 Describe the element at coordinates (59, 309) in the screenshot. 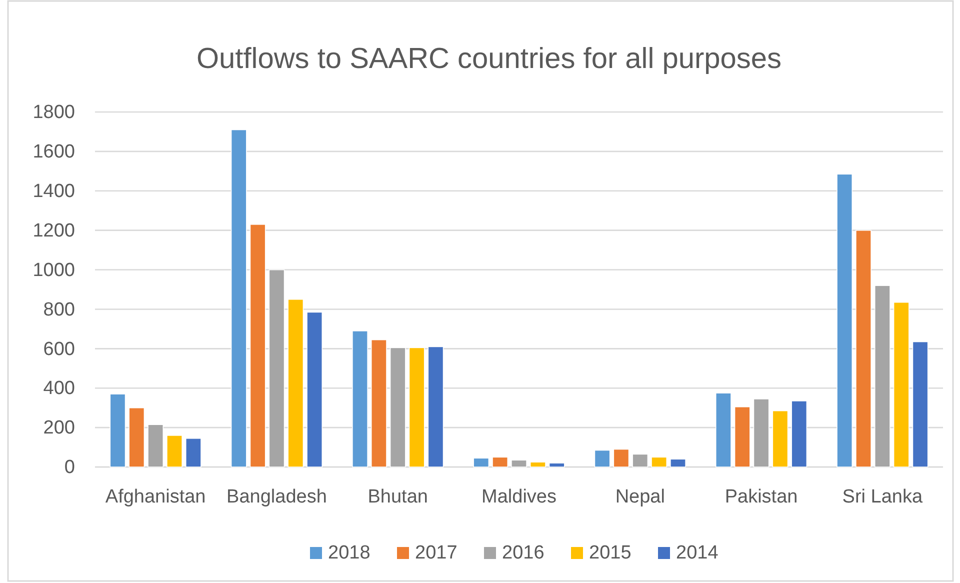

I see `y-tick-label: 800` at that location.